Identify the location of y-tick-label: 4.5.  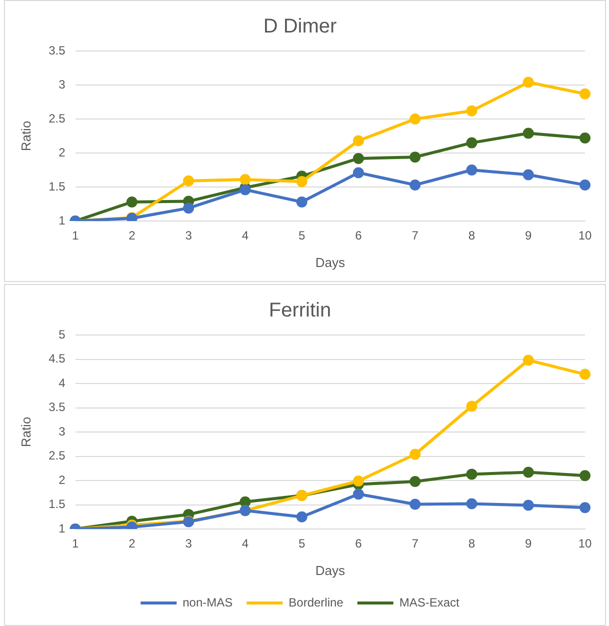
(57, 359).